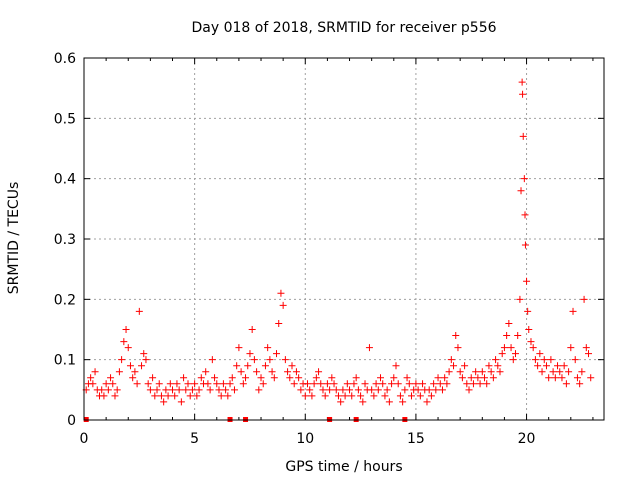 The width and height of the screenshot is (640, 480). I want to click on y-tick-label: 0.4, so click(65, 180).